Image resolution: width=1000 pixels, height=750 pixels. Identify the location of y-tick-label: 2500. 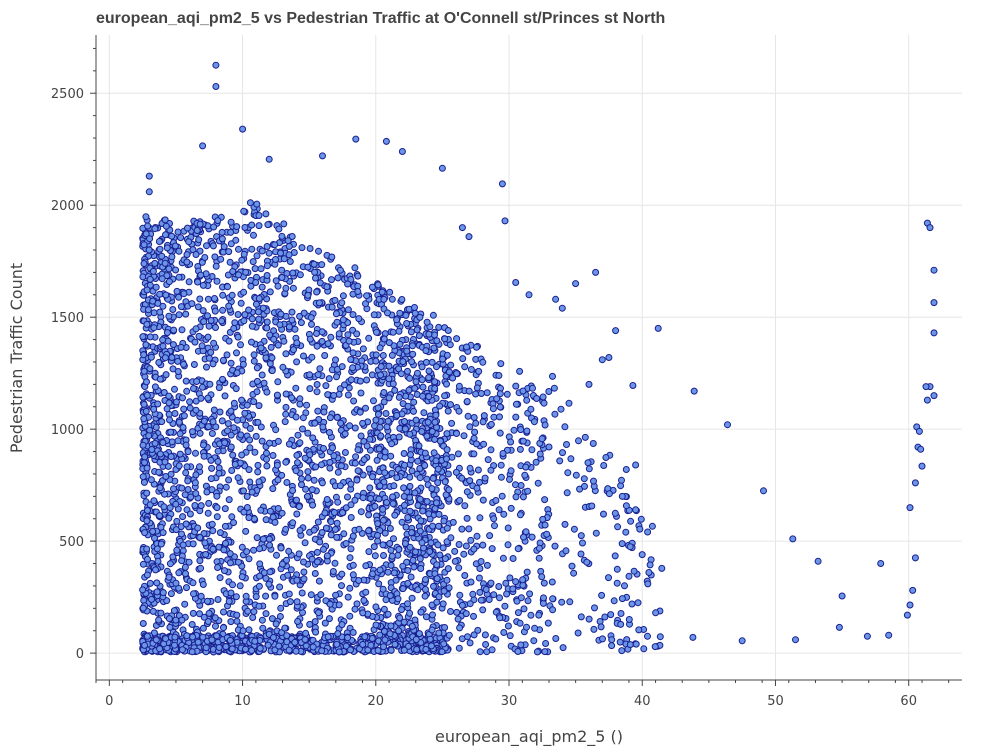
(67, 94).